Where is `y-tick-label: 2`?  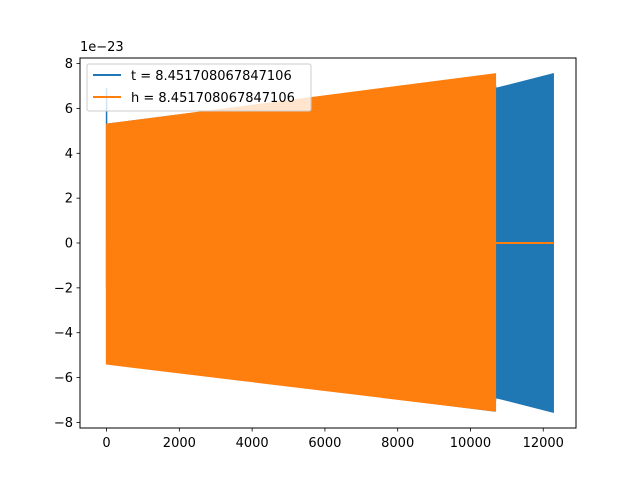 y-tick-label: 2 is located at coordinates (69, 199).